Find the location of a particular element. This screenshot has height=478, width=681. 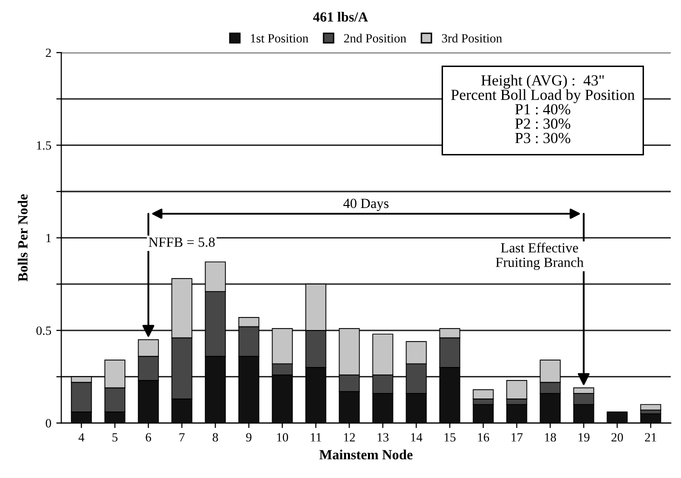

x-tick-label: 6 is located at coordinates (149, 437).